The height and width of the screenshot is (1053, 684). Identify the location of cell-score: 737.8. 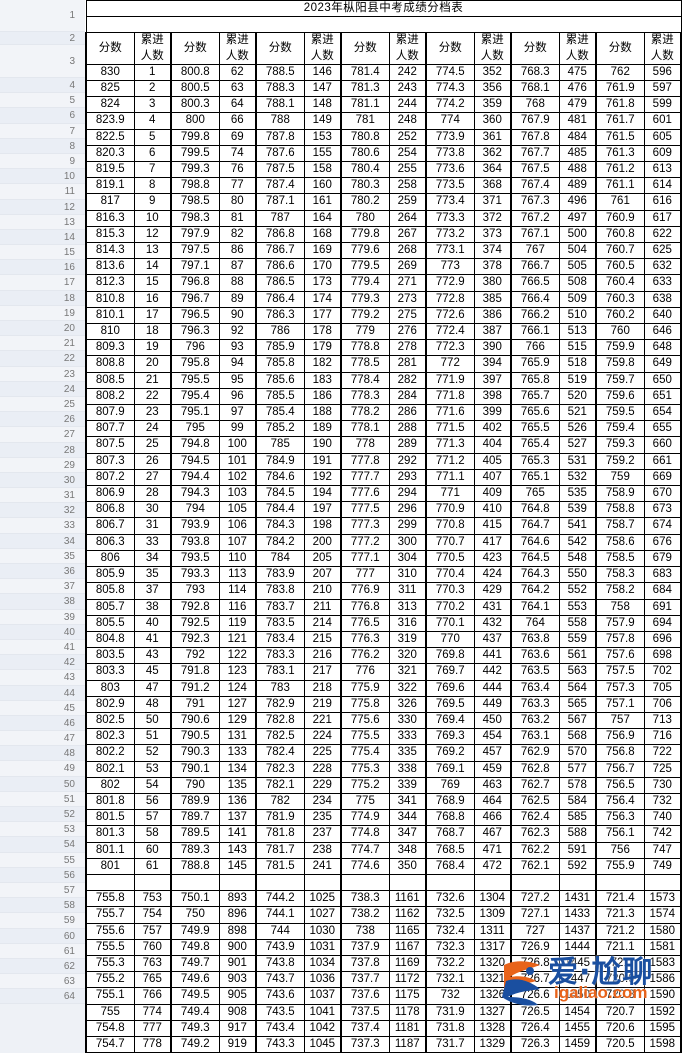
(365, 963).